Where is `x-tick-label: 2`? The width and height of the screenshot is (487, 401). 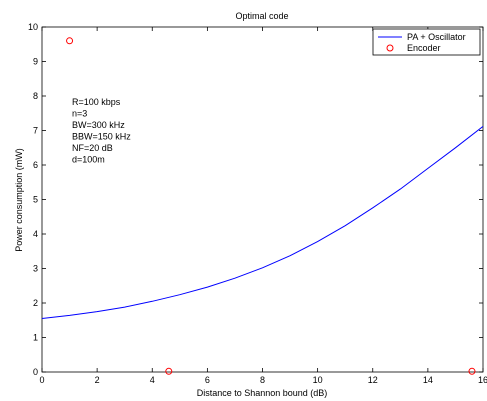
x-tick-label: 2 is located at coordinates (97, 380).